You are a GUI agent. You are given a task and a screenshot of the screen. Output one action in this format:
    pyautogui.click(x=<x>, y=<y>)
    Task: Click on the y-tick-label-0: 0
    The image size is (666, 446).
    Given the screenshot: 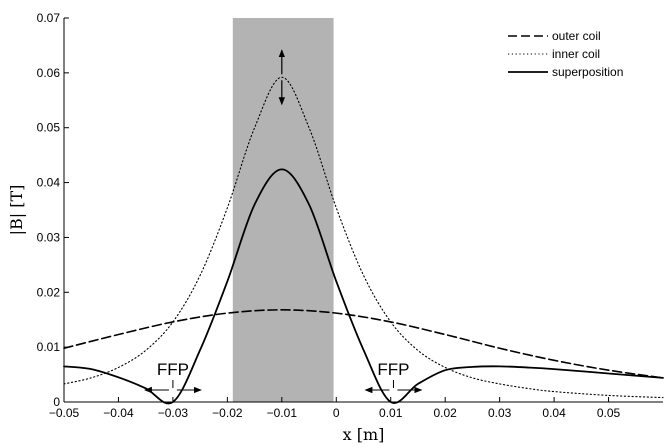 What is the action you would take?
    pyautogui.click(x=56, y=402)
    